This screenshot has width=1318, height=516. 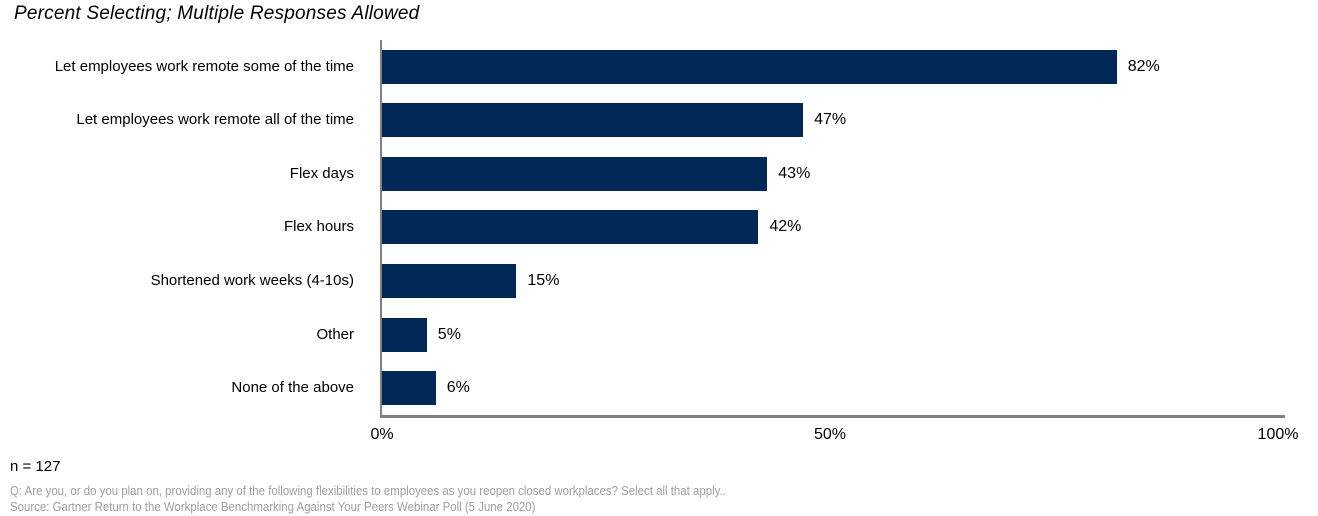 What do you see at coordinates (830, 388) in the screenshot?
I see `bar-track: 6%` at bounding box center [830, 388].